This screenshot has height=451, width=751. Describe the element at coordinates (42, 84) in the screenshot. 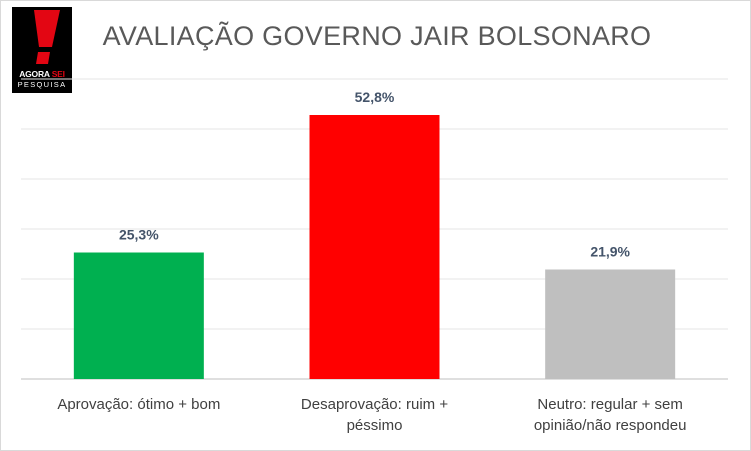

I see `logo-text-pesquisa: PESQUISA` at that location.